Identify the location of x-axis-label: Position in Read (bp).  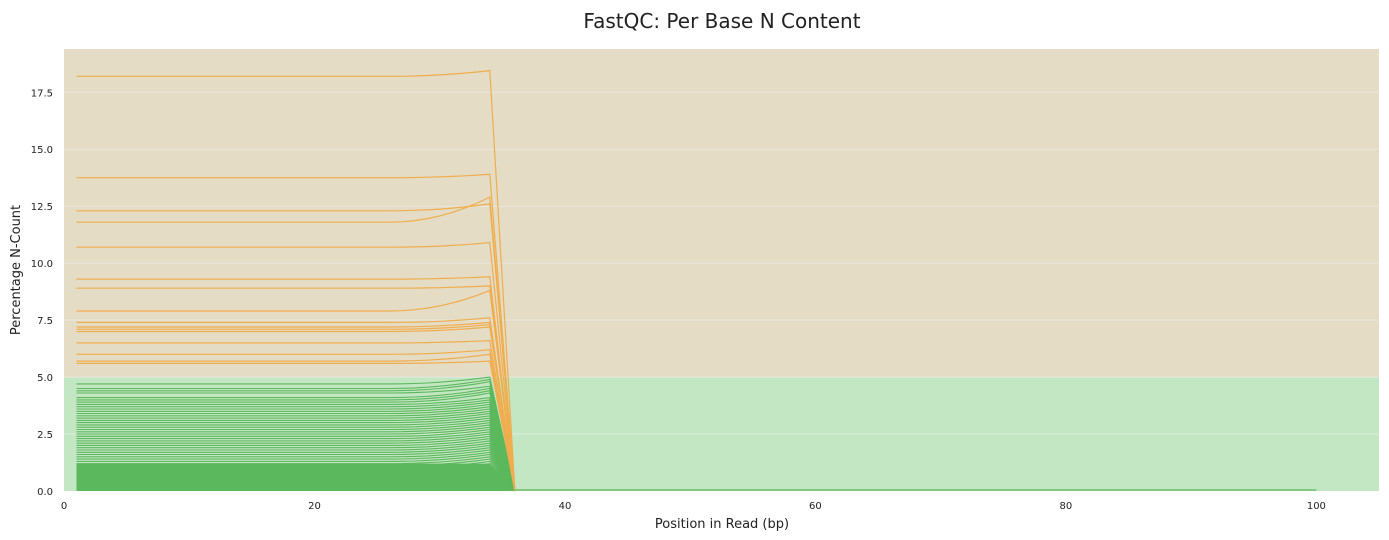
(722, 524).